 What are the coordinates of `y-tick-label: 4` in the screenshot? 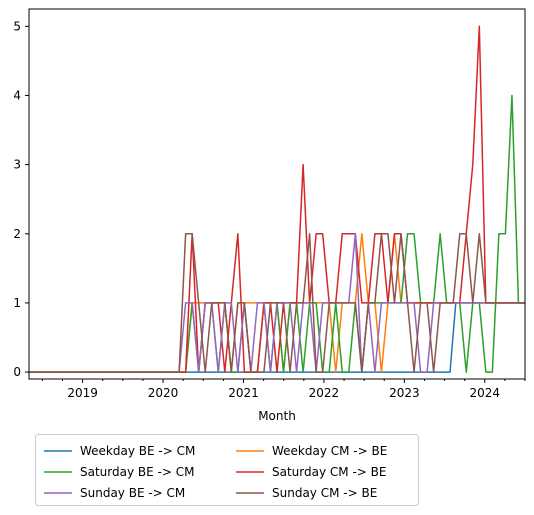 It's located at (17, 95).